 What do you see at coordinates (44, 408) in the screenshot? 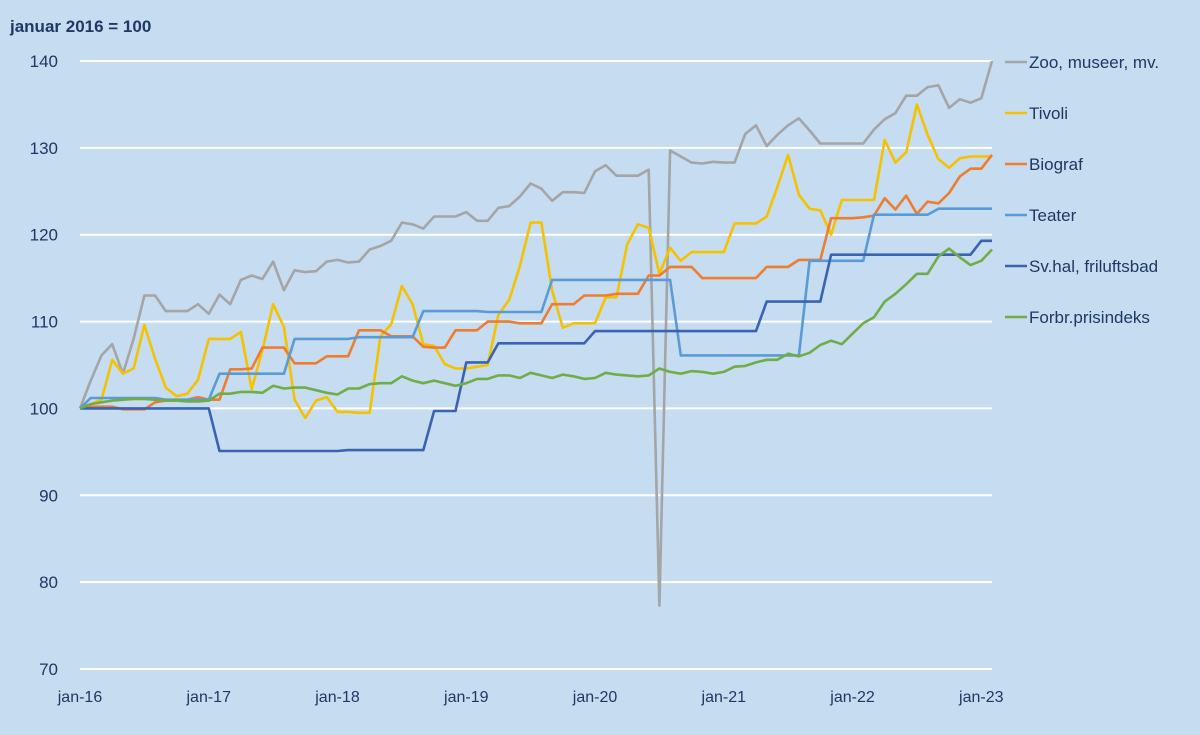
I see `y-tick-label: 100` at bounding box center [44, 408].